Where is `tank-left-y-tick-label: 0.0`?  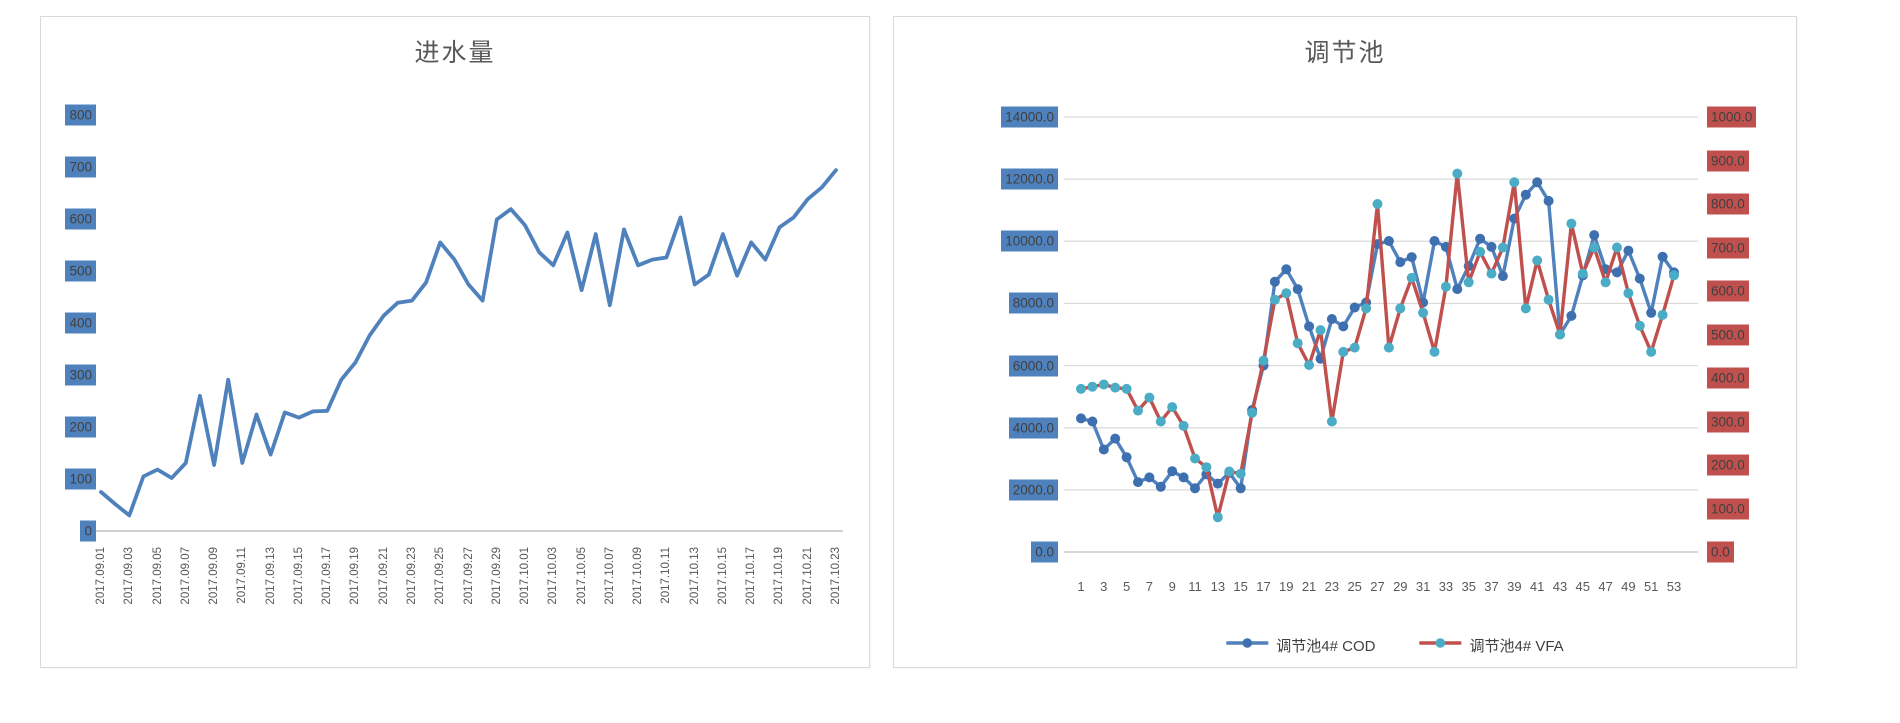 tank-left-y-tick-label: 0.0 is located at coordinates (1044, 552).